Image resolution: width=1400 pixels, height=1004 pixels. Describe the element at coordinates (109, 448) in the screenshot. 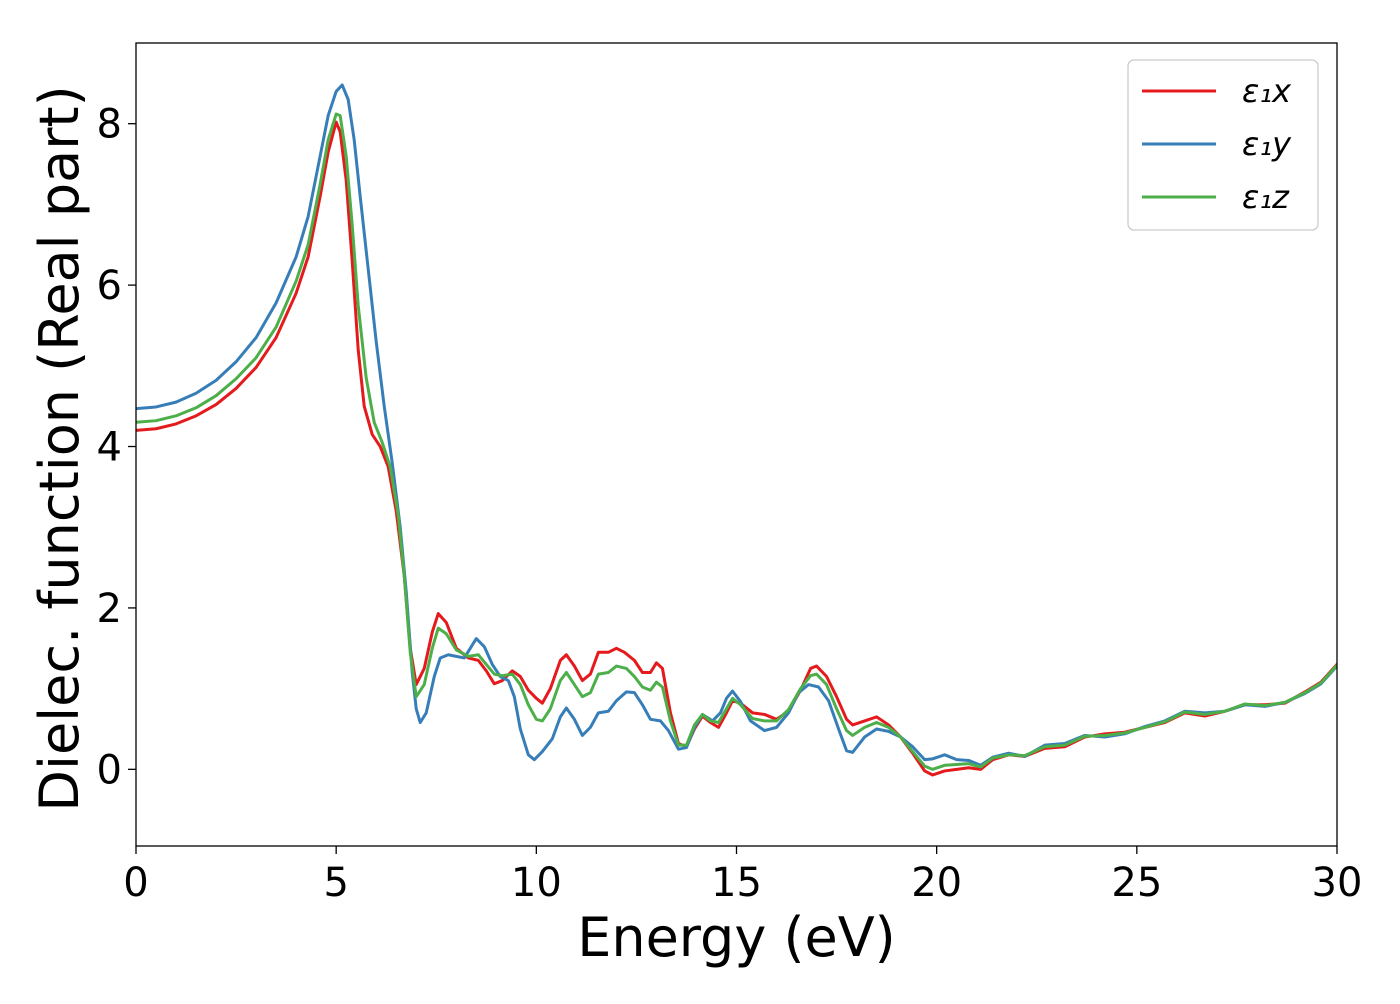

I see `y-tick-label: 4` at that location.